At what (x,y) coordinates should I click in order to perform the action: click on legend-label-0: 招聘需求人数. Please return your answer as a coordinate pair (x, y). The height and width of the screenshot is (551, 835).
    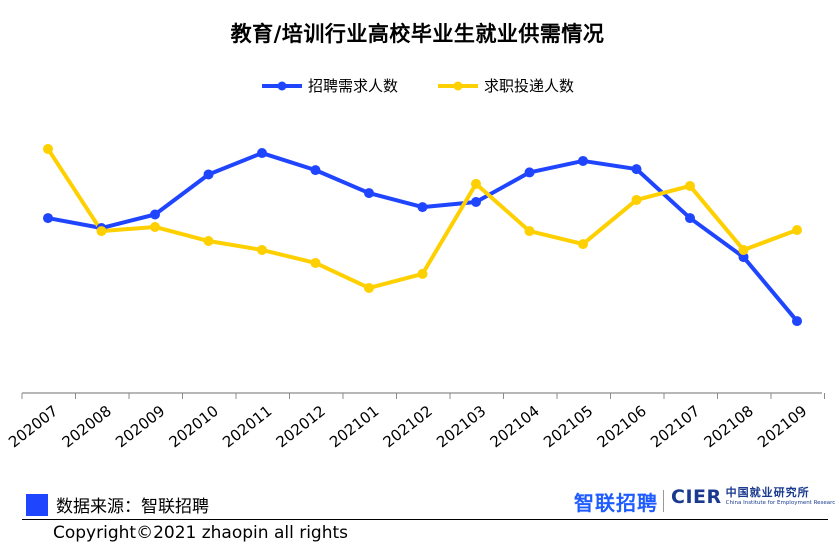
    Looking at the image, I should click on (353, 86).